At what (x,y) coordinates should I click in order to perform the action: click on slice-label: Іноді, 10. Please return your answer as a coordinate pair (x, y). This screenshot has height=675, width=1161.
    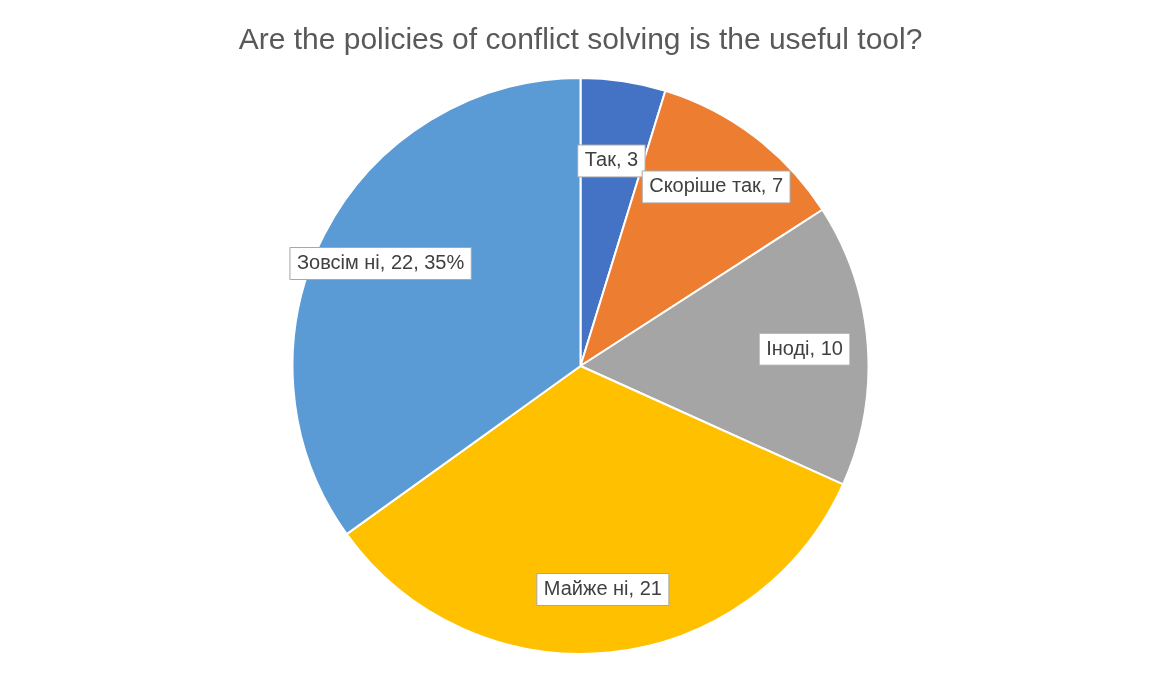
    Looking at the image, I should click on (804, 347).